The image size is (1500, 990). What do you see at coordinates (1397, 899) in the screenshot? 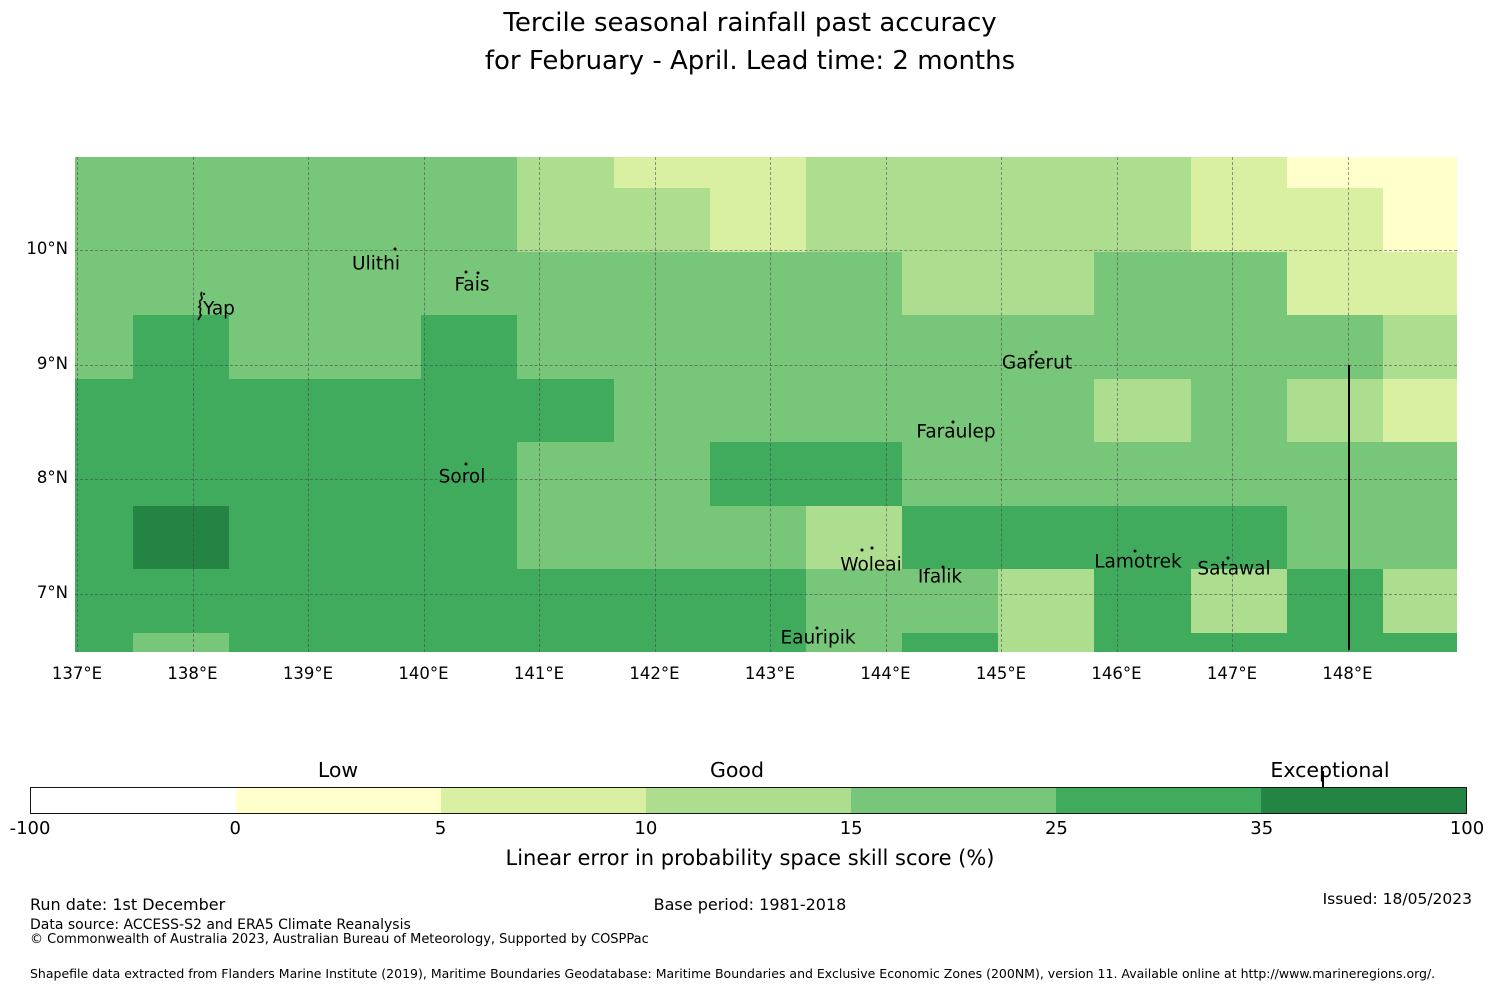
I see `footer-issued: Issued: 18/05/2023` at bounding box center [1397, 899].